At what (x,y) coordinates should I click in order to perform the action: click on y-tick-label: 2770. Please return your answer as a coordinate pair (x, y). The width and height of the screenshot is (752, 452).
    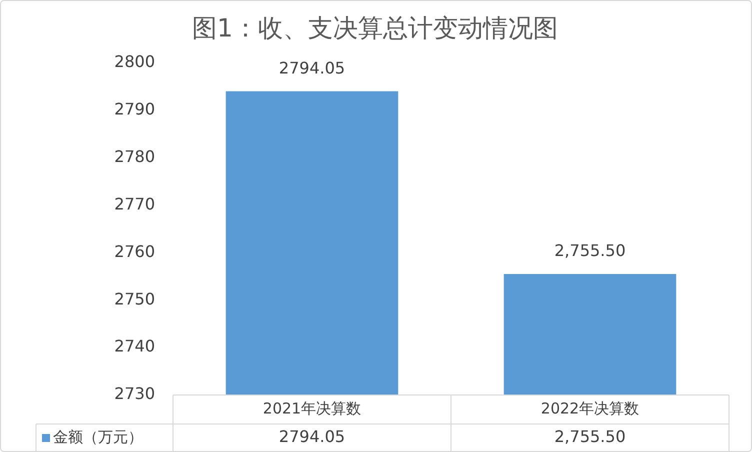
    Looking at the image, I should click on (134, 204).